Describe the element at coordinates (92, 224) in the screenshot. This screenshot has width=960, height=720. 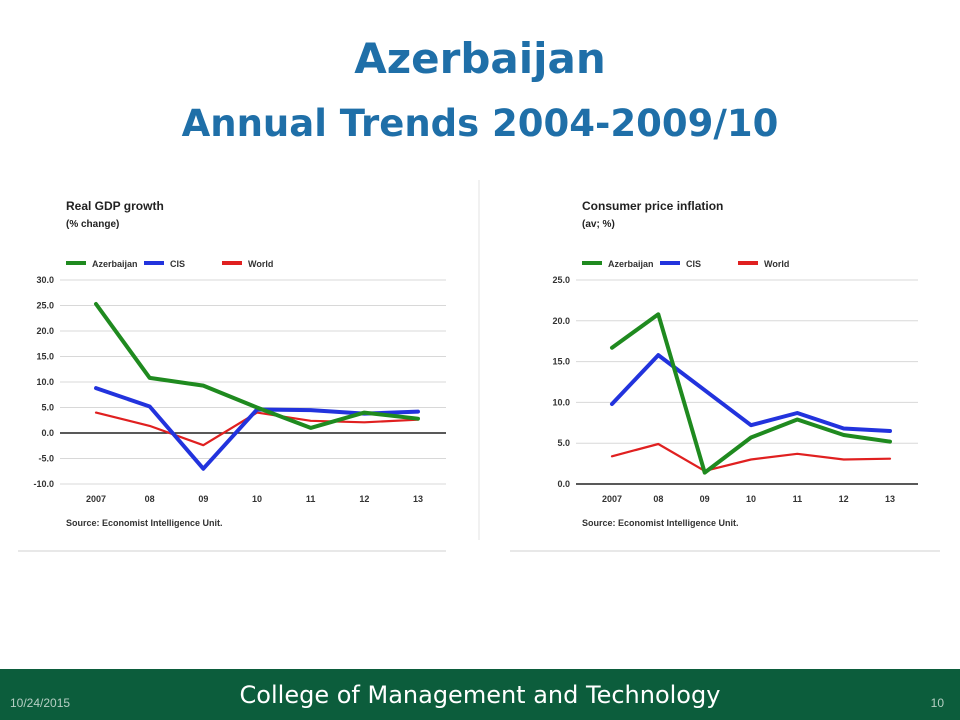
I see `chart-subtitle: (% change)` at that location.